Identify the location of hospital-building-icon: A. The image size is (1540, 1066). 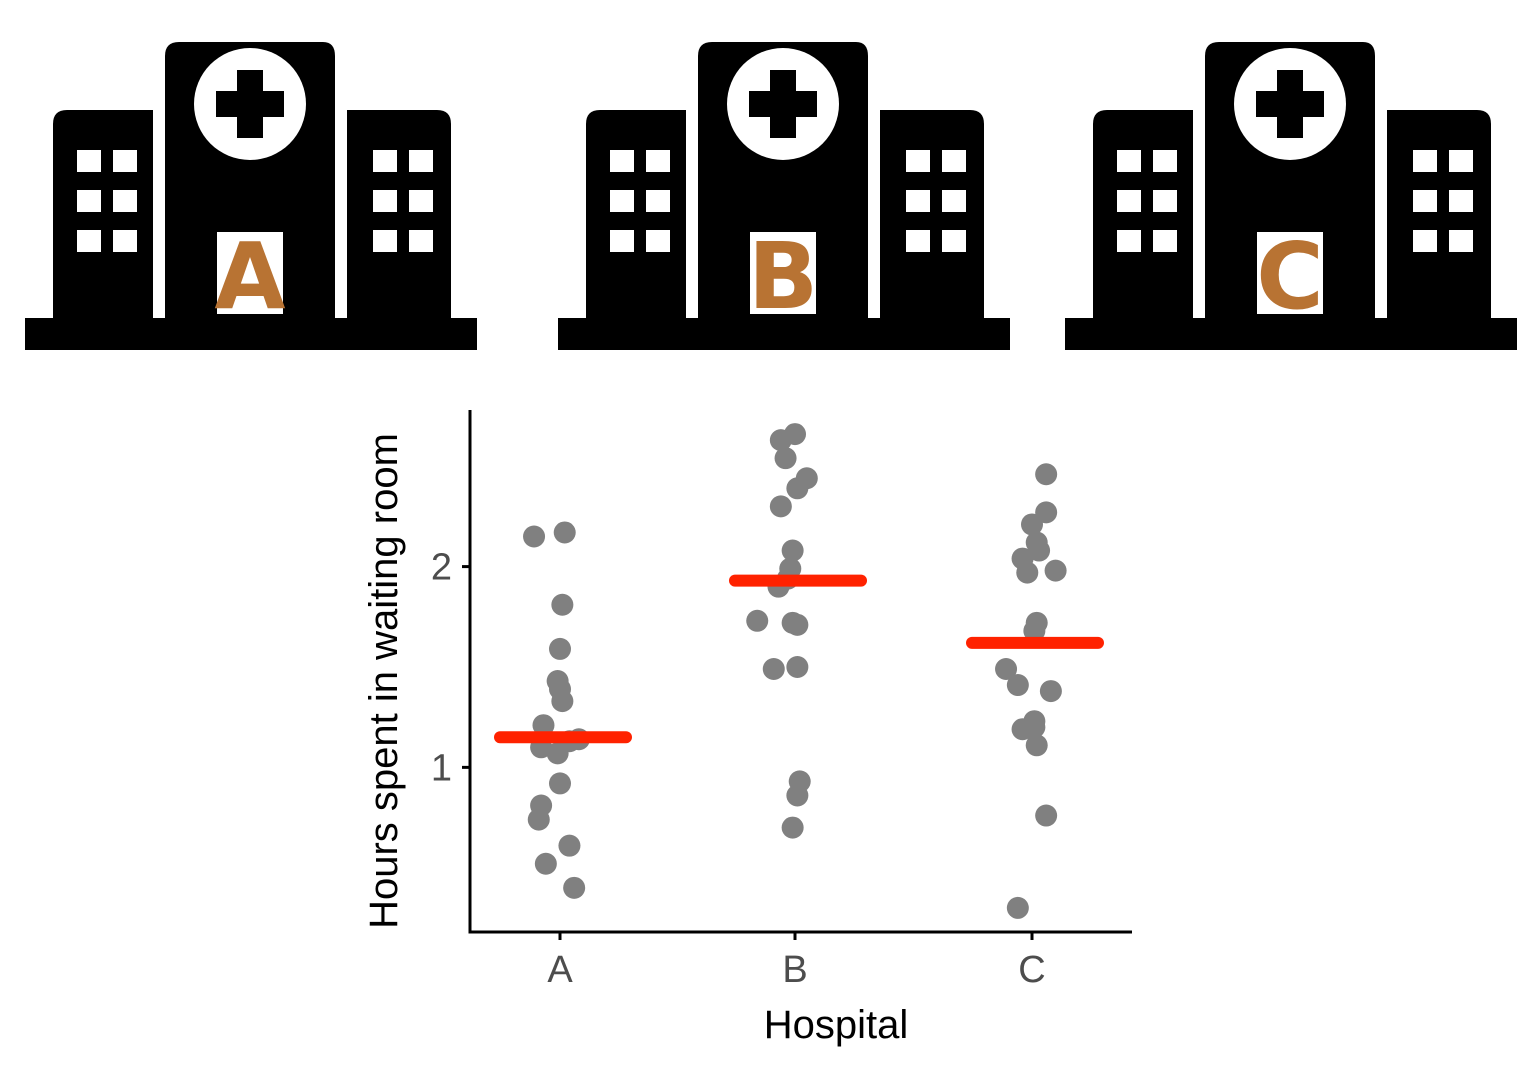
(251, 196).